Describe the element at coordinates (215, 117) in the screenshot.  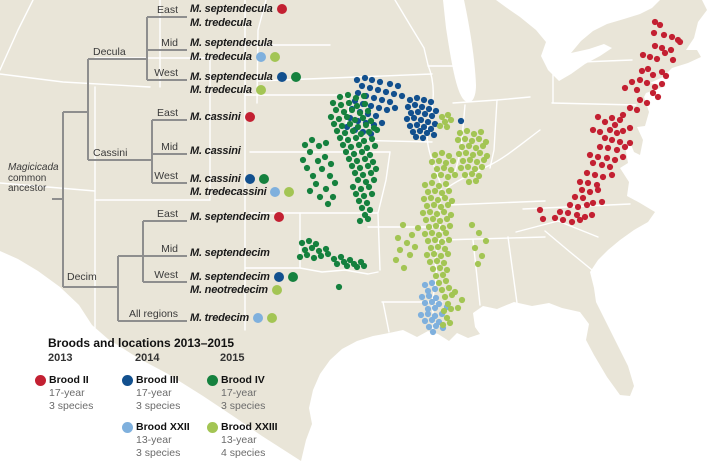
I see `species-name: M. cassini` at that location.